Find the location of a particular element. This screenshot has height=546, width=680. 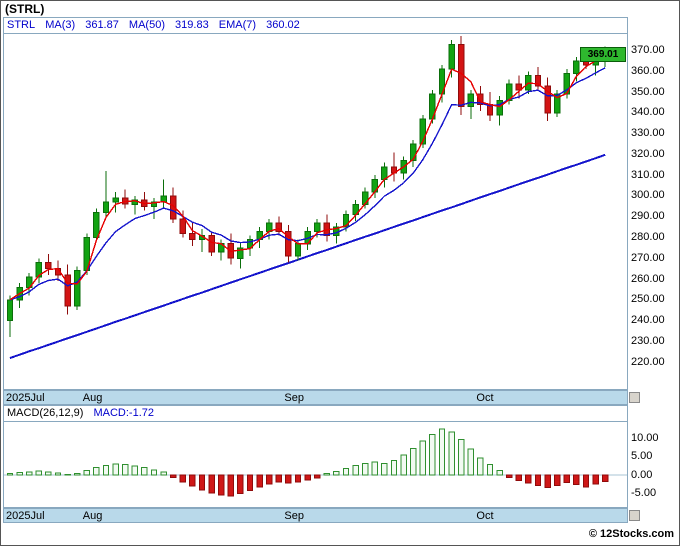

credit-text: © 12Stocks.com is located at coordinates (631, 534).